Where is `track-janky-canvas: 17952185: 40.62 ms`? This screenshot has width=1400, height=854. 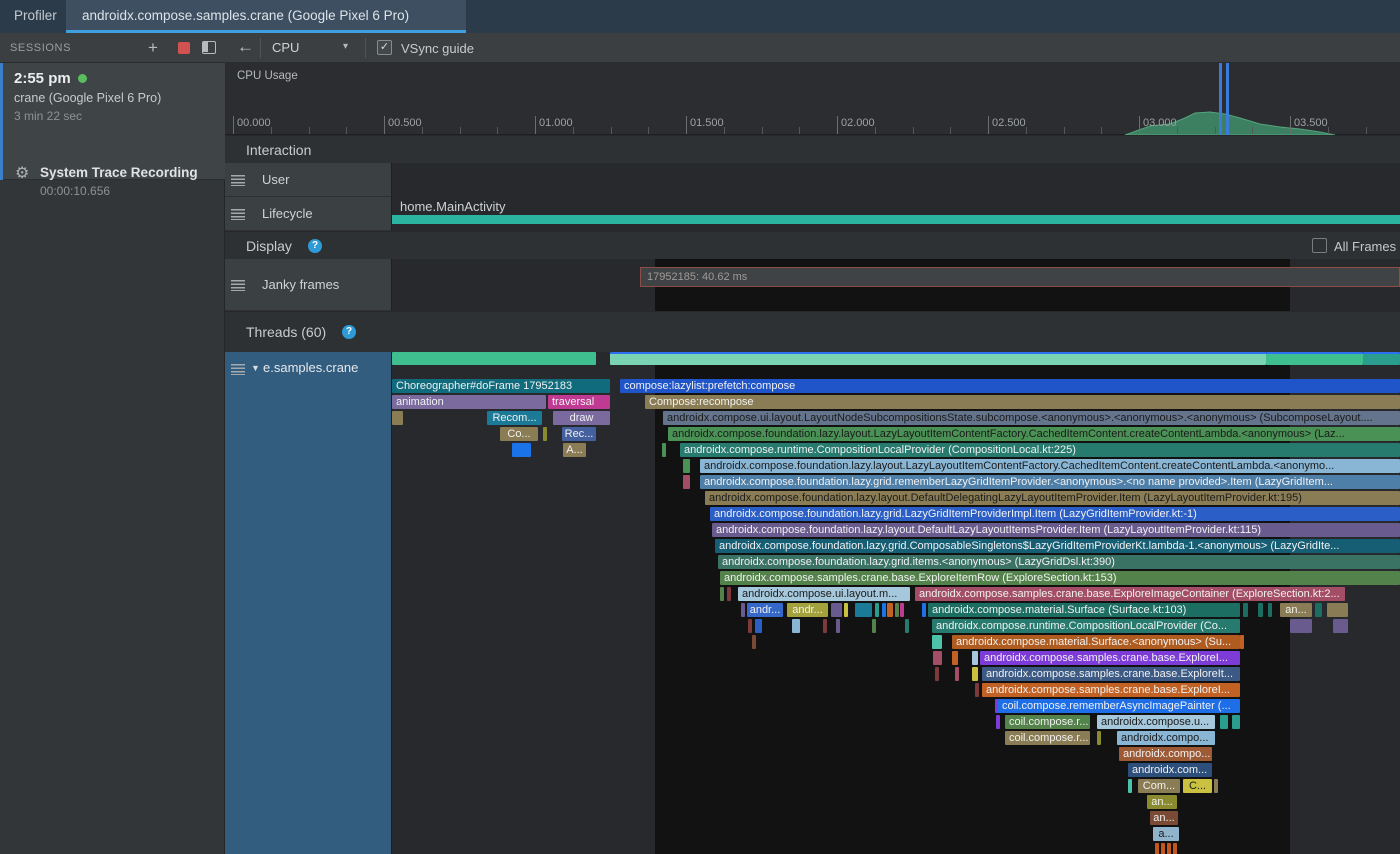
track-janky-canvas: 17952185: 40.62 ms is located at coordinates (896, 285).